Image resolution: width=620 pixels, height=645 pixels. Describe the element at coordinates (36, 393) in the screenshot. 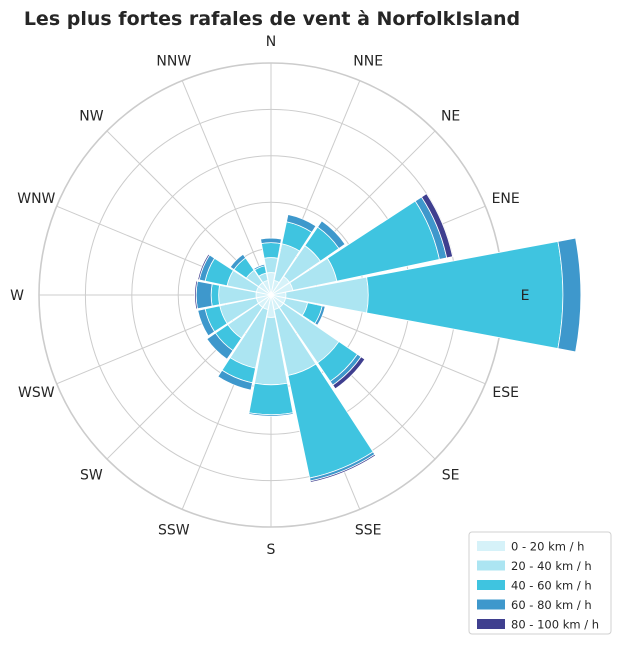

I see `direction-label-wsw: WSW` at that location.